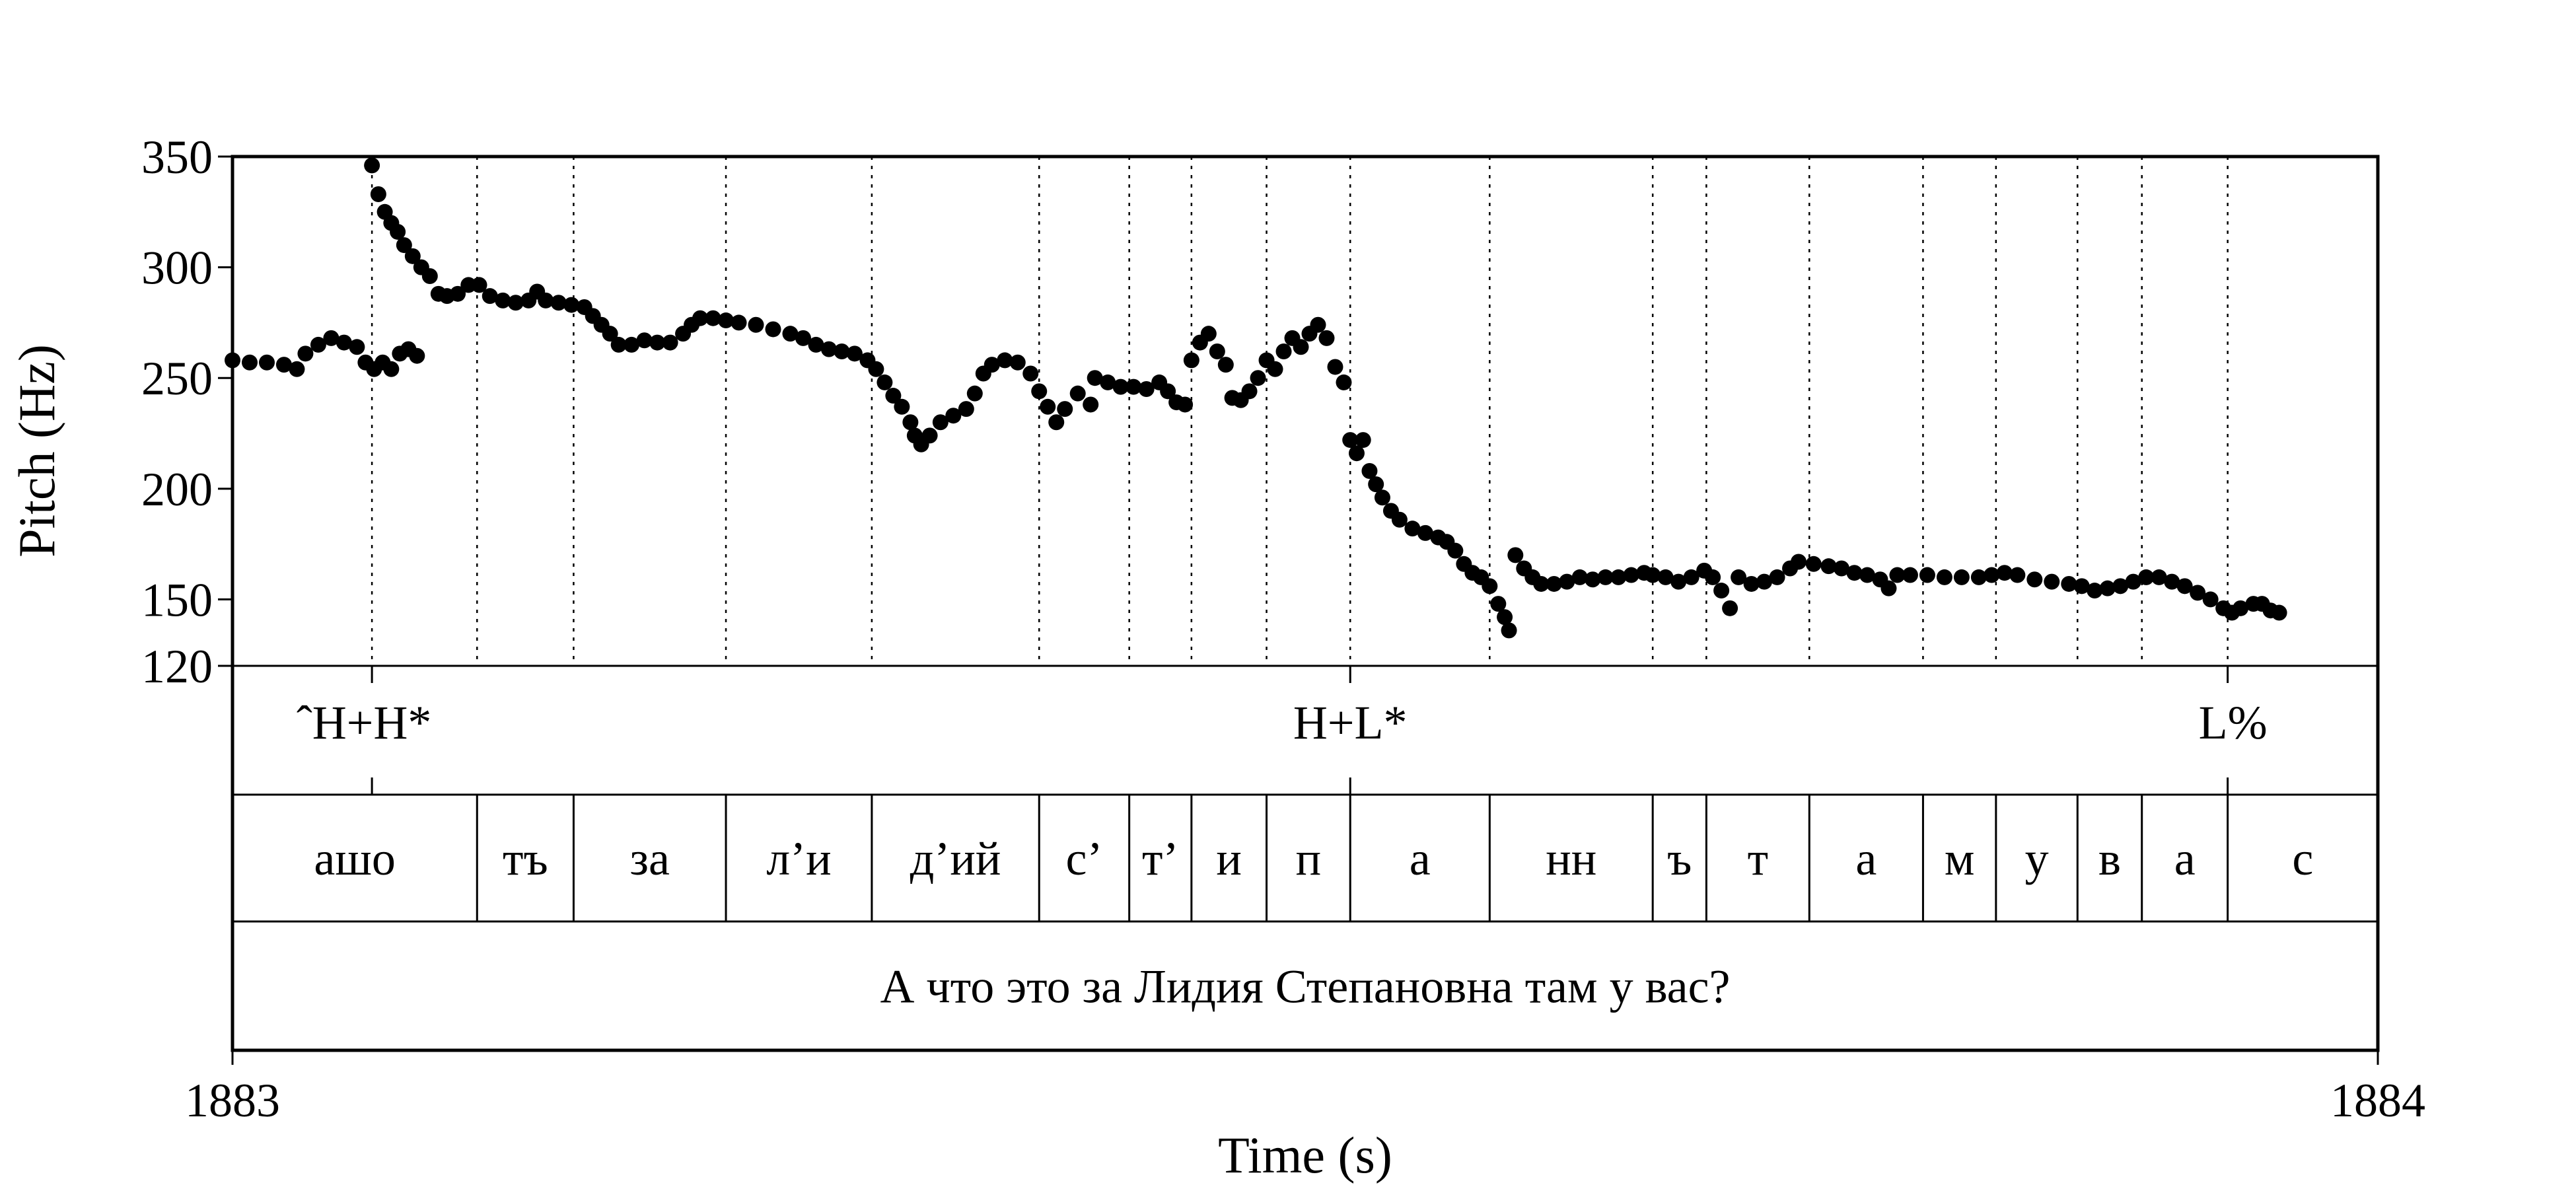  I want to click on y-tick-label: 200, so click(177, 489).